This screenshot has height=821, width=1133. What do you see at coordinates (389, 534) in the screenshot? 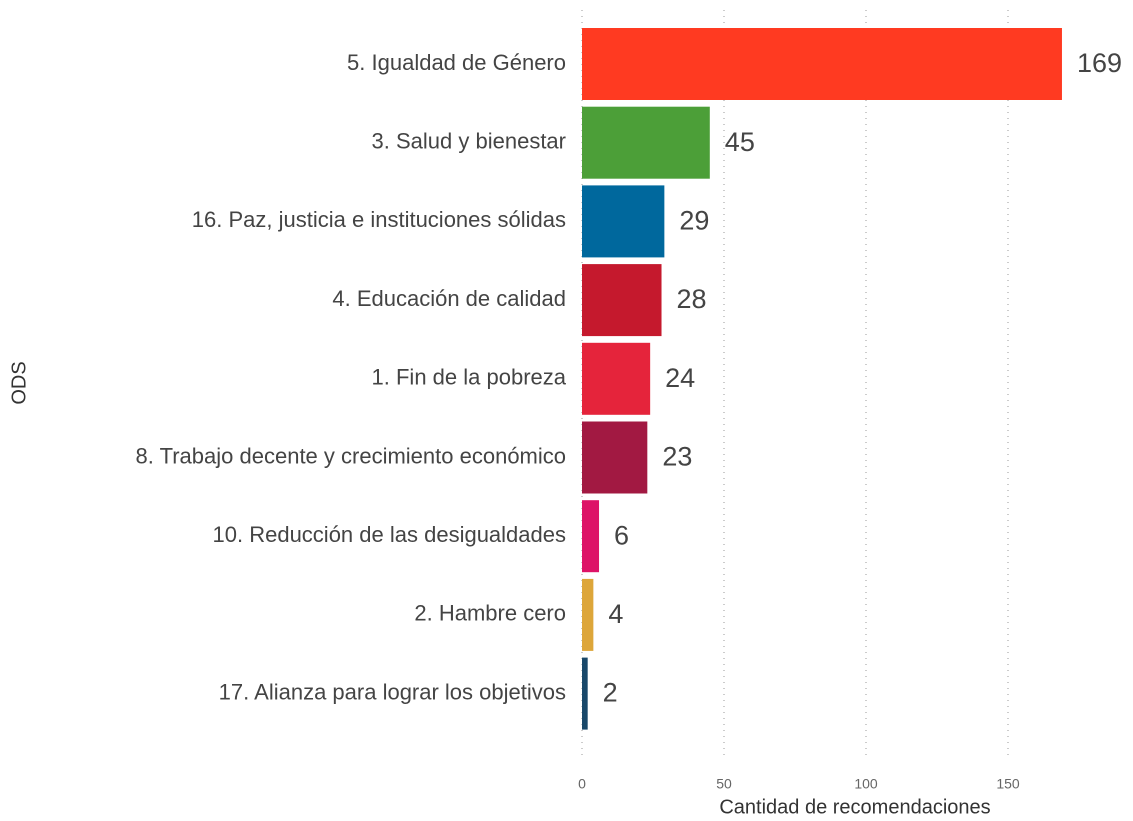
I see `y-tick-label: 10. Reducción de las desigualdades` at bounding box center [389, 534].